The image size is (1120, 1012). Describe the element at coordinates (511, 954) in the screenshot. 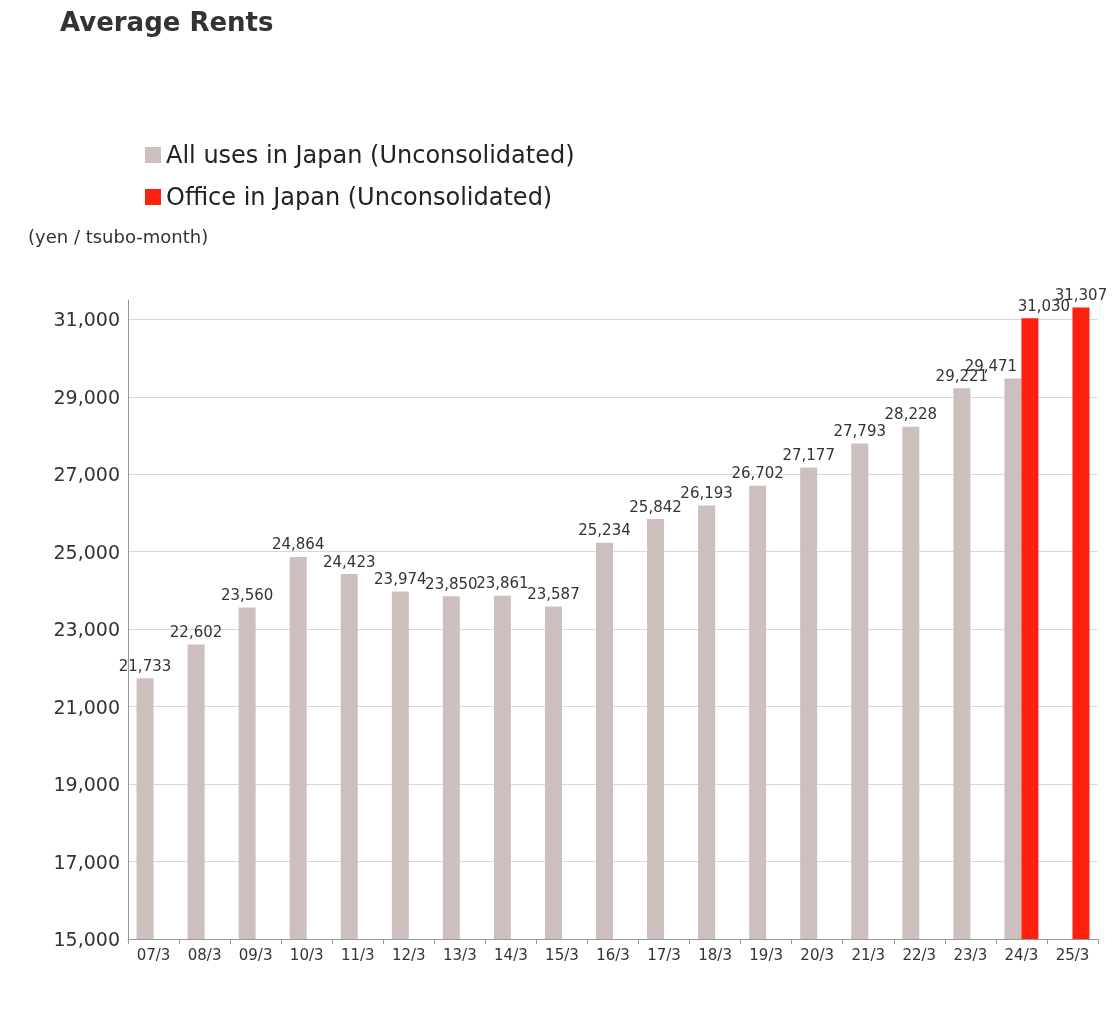

I see `x-tick-label: 14/3` at that location.